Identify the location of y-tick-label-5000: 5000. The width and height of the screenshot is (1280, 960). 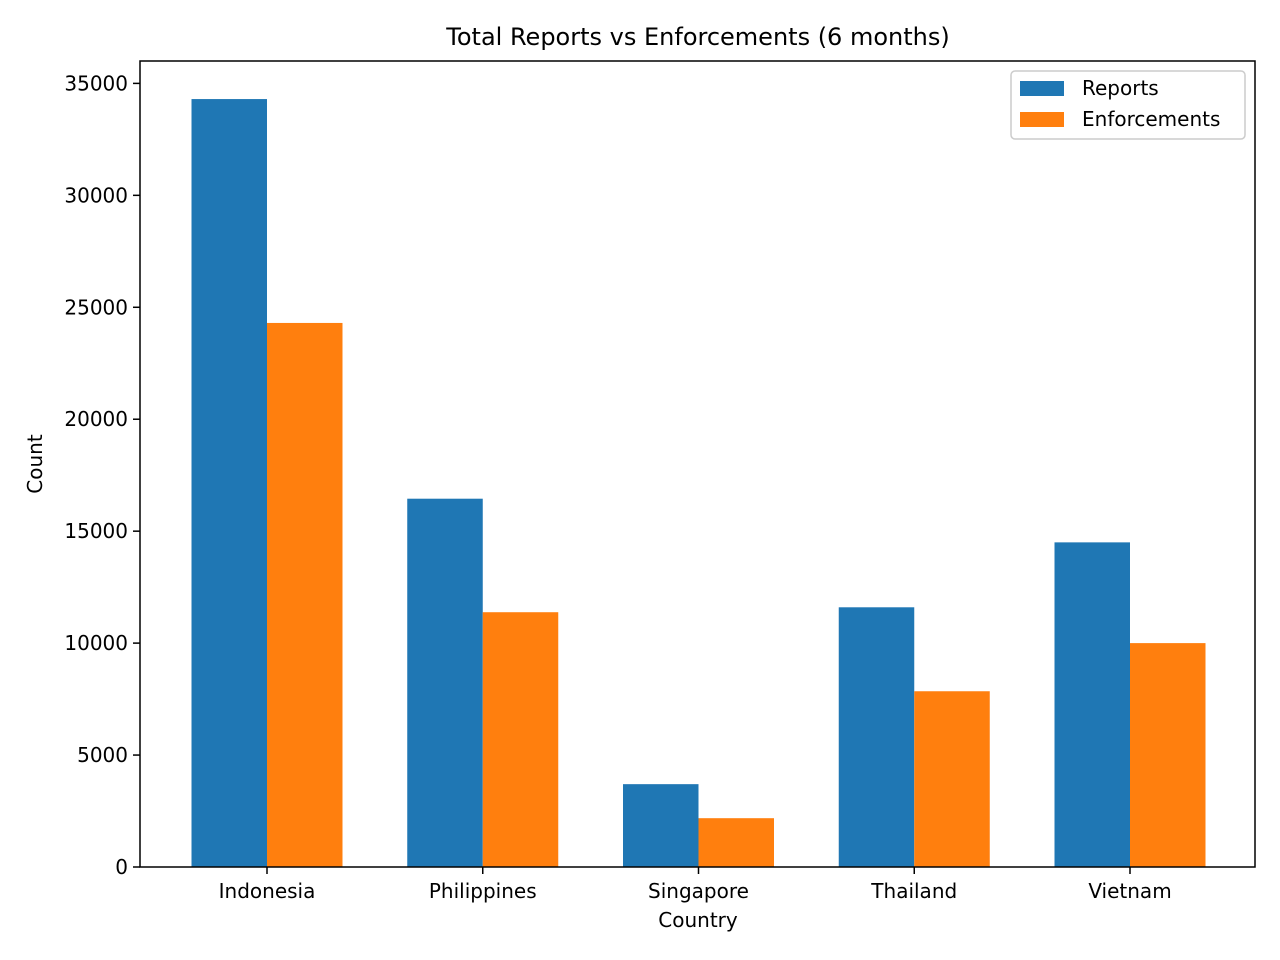
(102, 755).